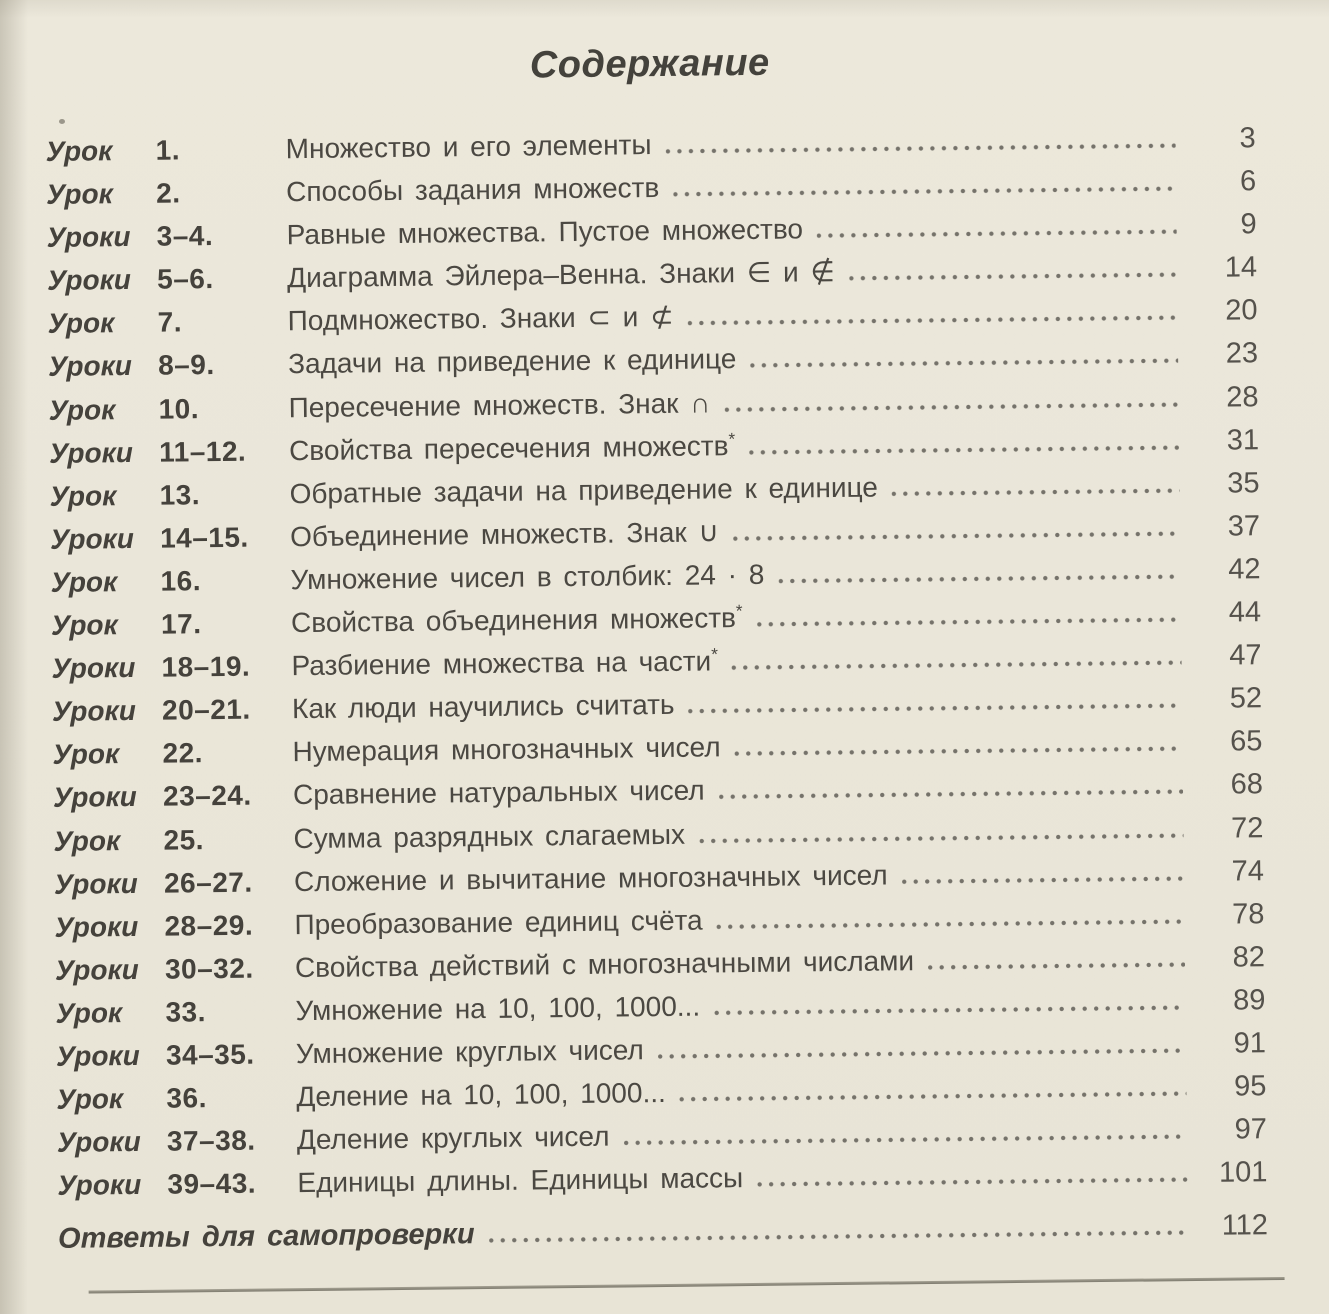 This screenshot has width=1329, height=1314. I want to click on page-number: 23, so click(1242, 354).